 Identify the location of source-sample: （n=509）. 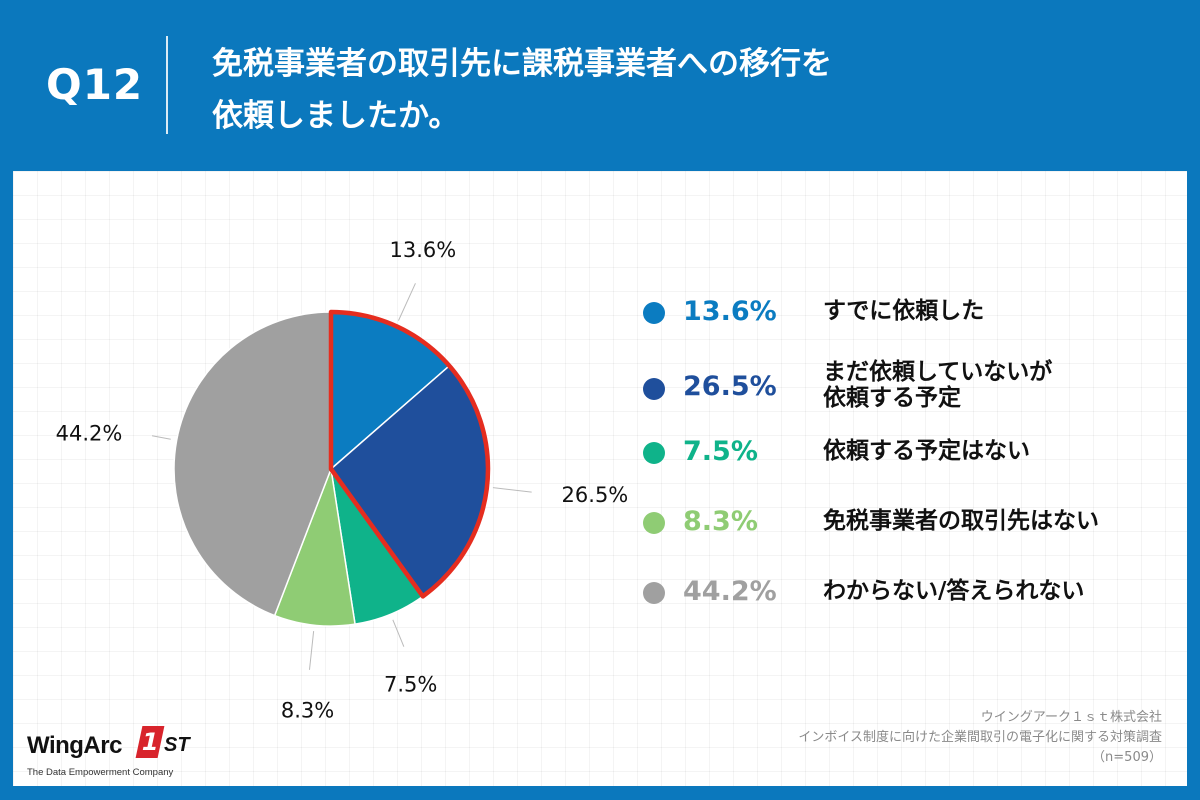
(1127, 757).